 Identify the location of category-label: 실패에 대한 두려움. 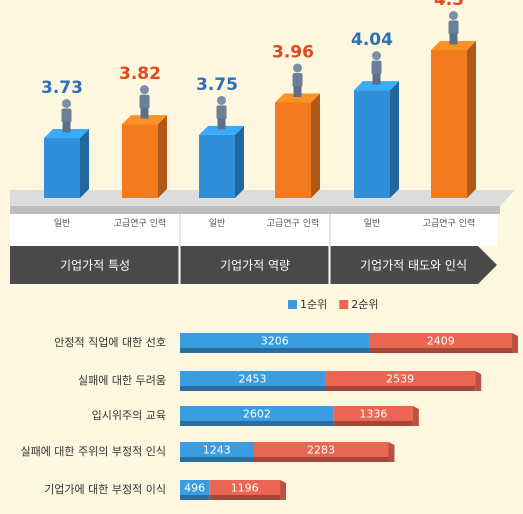
(122, 380).